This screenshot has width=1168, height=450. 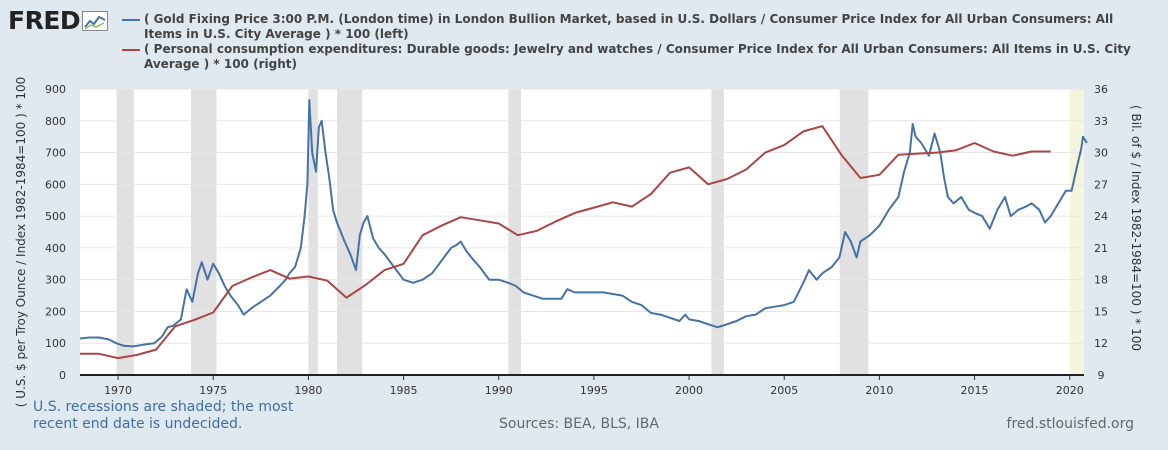 I want to click on x-tick-label: 1995, so click(x=594, y=390).